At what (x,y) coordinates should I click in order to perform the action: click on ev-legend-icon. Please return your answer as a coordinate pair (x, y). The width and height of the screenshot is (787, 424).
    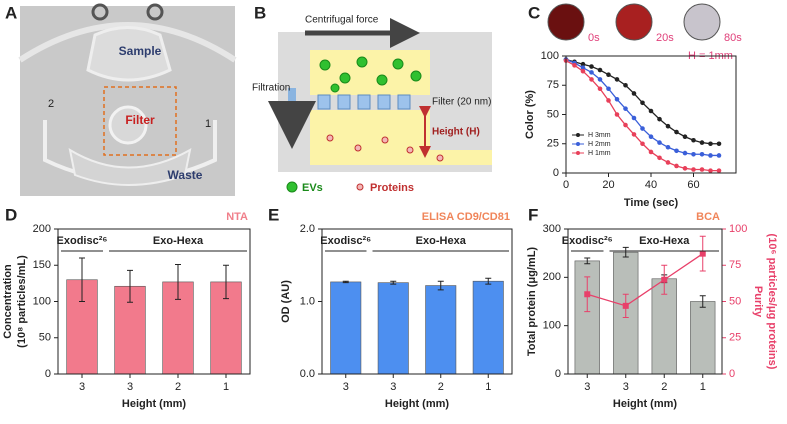
    Looking at the image, I should click on (292, 187).